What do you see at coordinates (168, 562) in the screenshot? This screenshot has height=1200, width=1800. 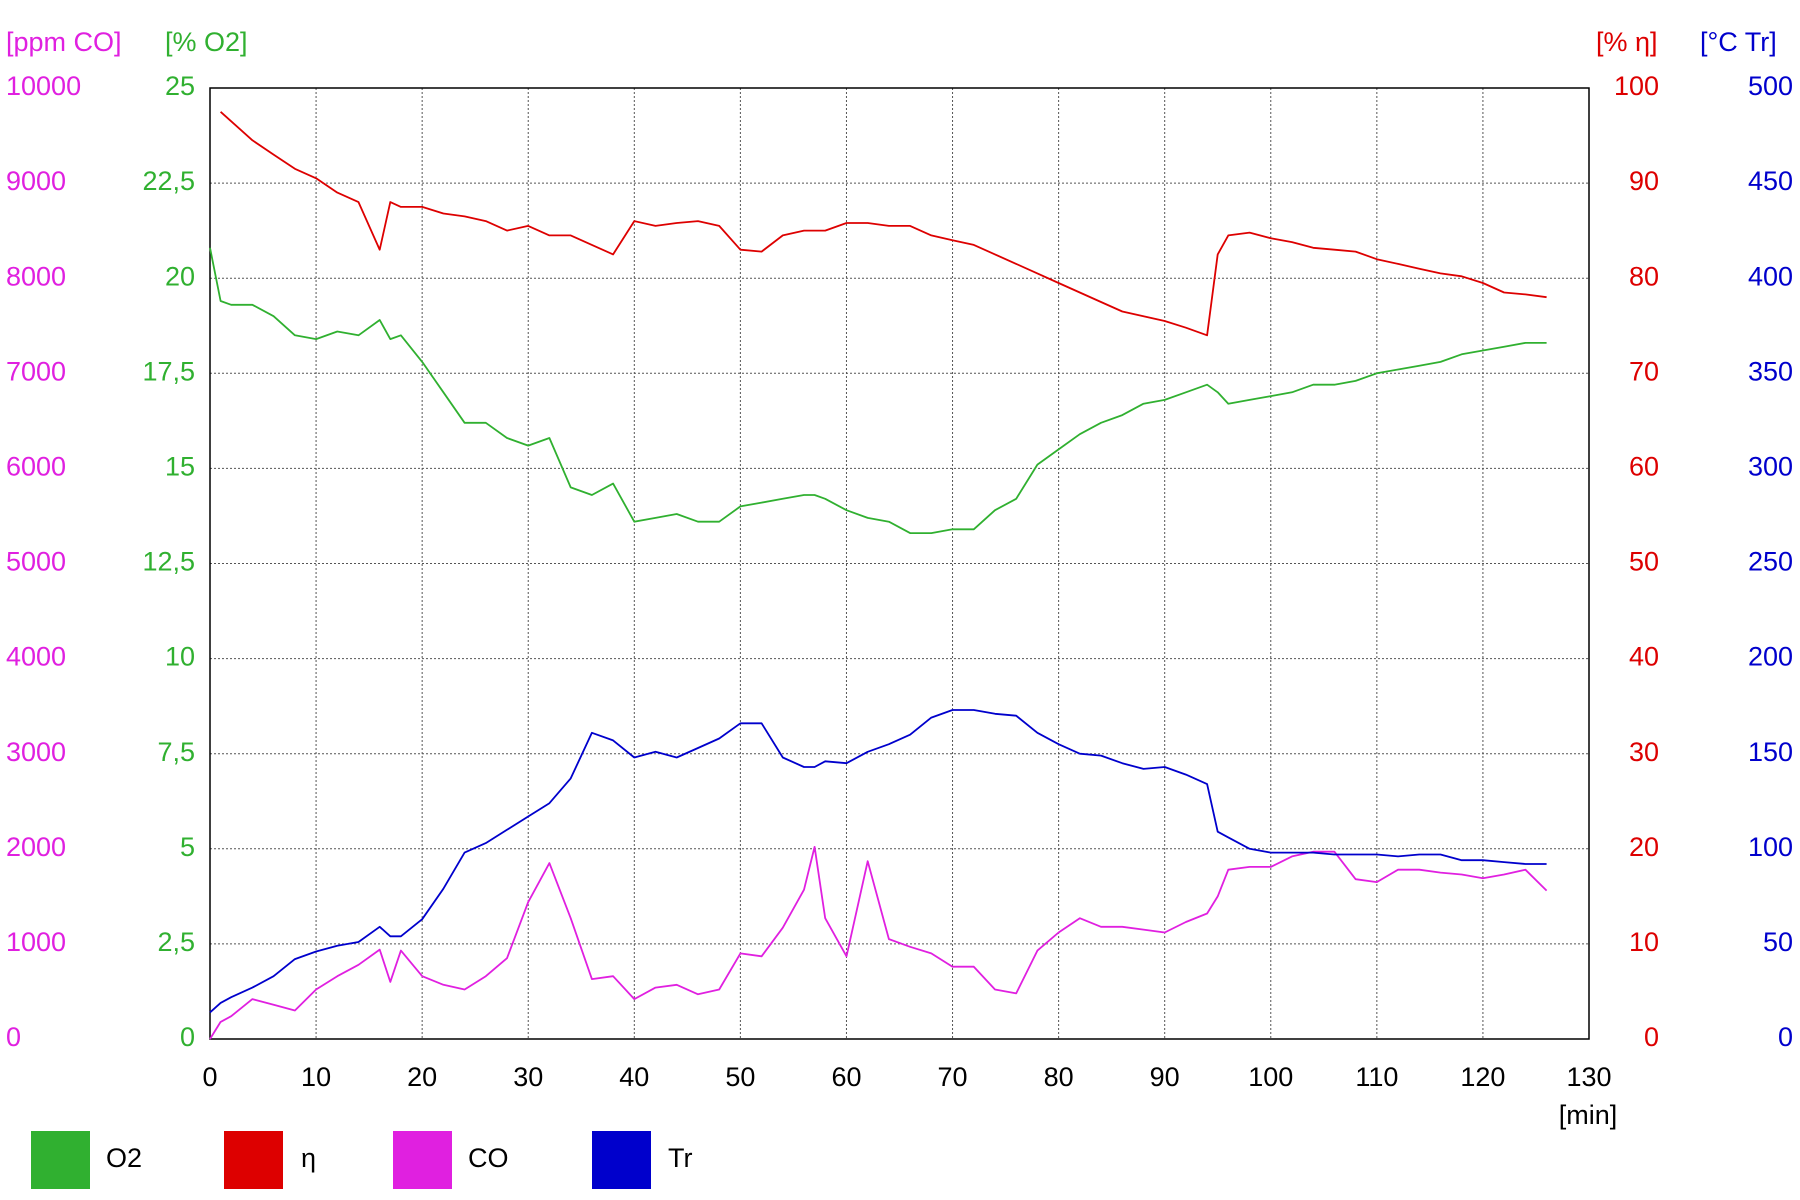 I see `y-tick-label: 12,5` at bounding box center [168, 562].